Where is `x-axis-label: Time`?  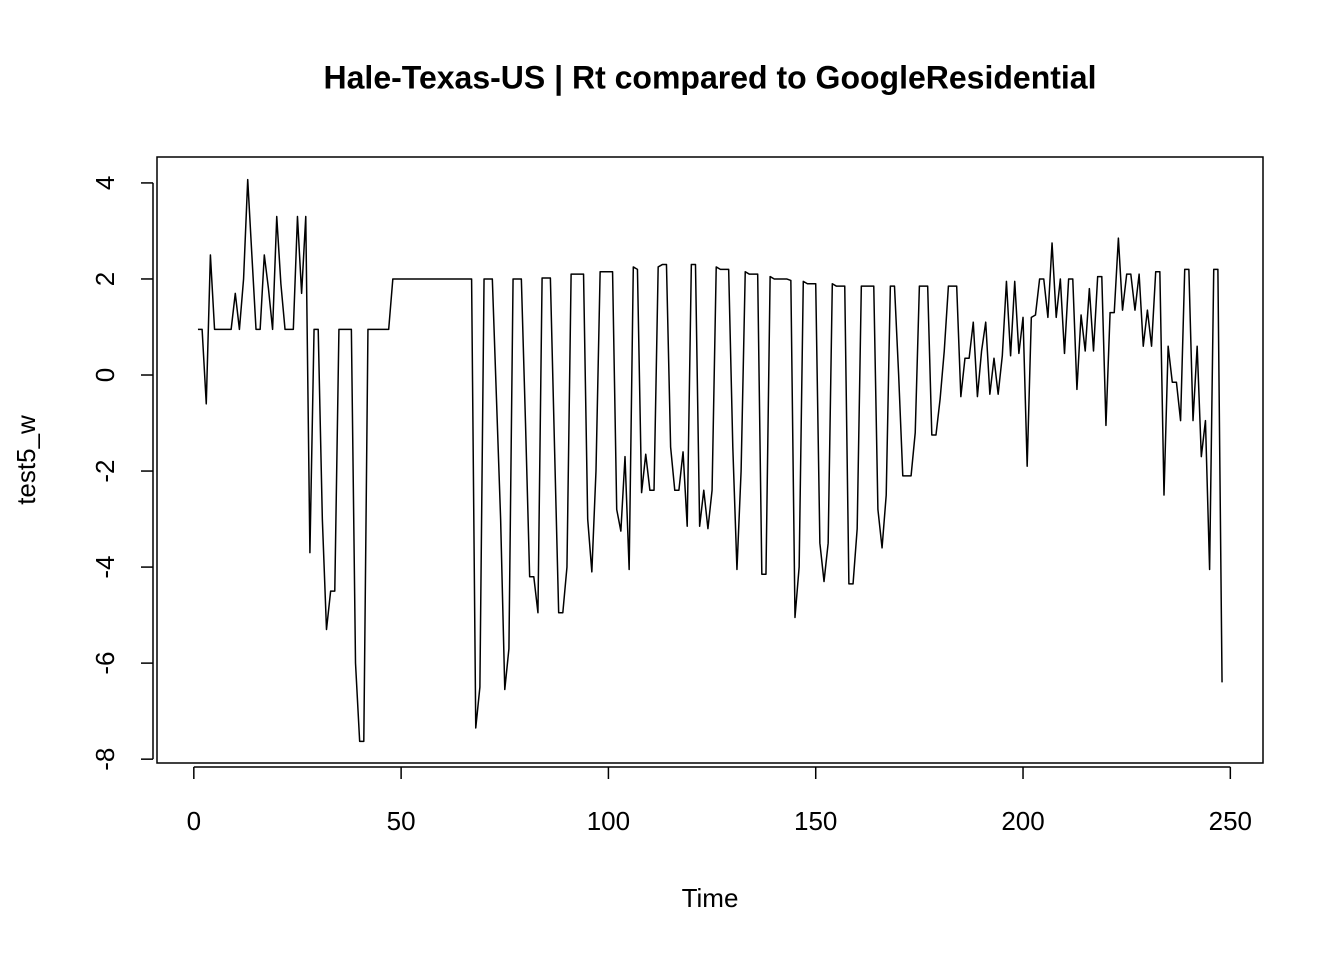 x-axis-label: Time is located at coordinates (710, 898).